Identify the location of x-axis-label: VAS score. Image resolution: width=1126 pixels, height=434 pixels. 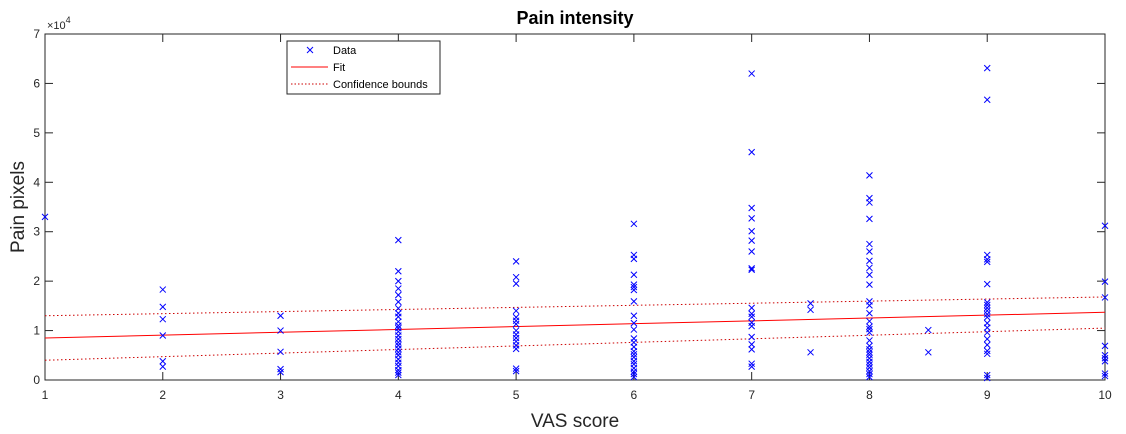
(575, 421).